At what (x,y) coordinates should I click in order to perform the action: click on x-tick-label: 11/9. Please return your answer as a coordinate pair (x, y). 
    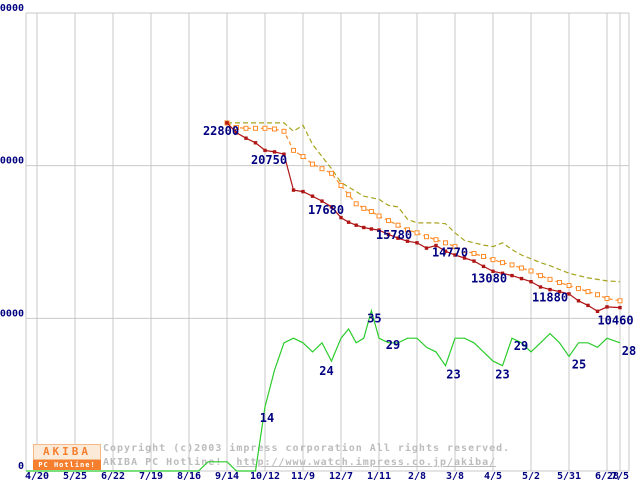
    Looking at the image, I should click on (303, 475).